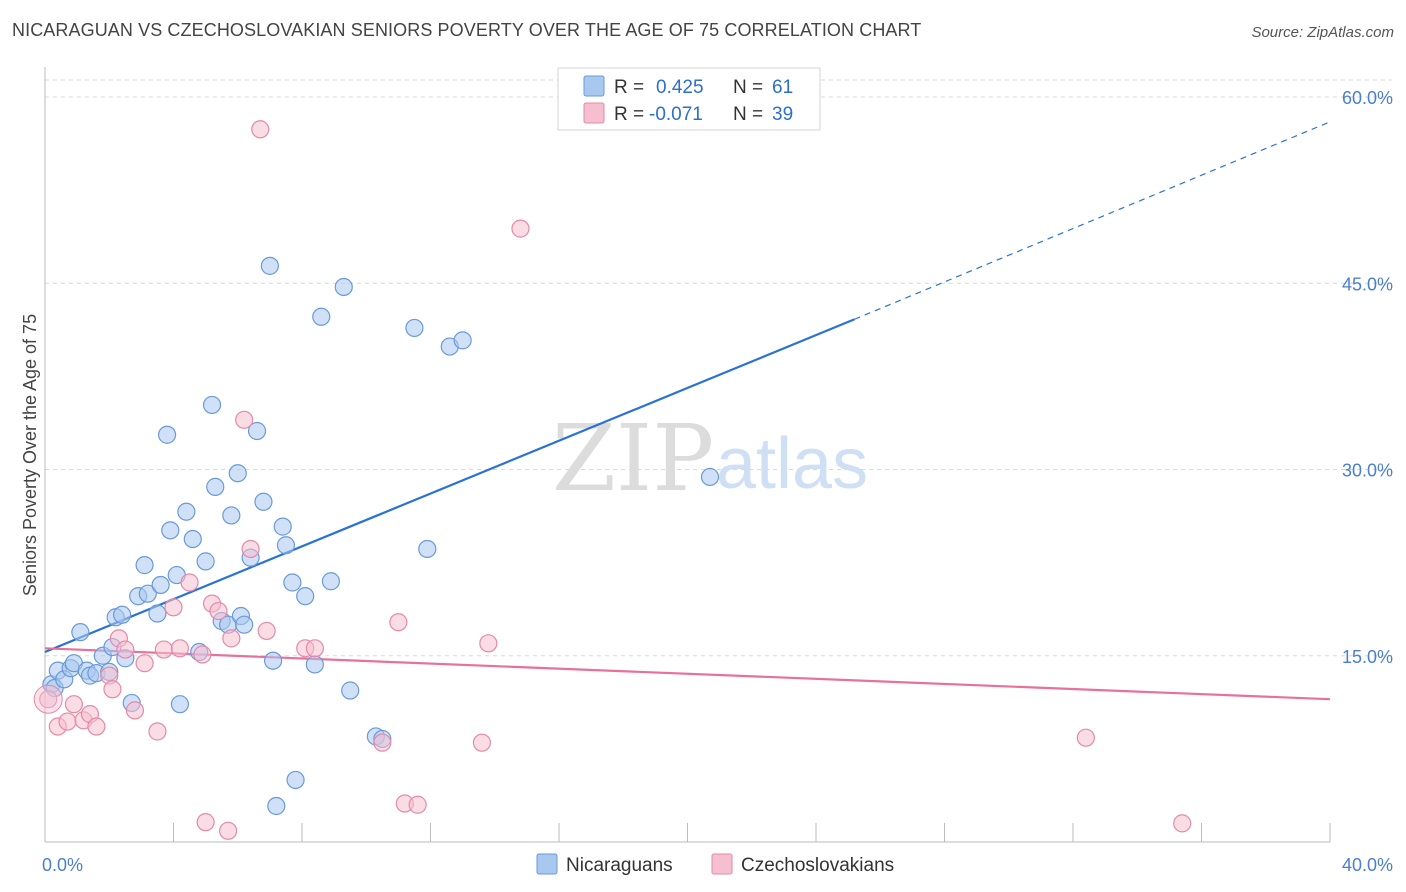 The image size is (1406, 892). I want to click on watermark: ZIP atlas, so click(710, 458).